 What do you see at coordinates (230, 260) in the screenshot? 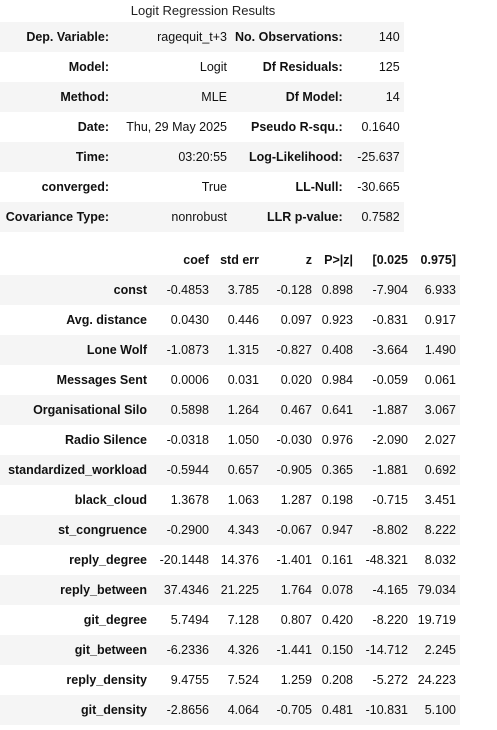
I see `coefficient-header-row: coef std err z P>|z| [0.025 0.975]` at bounding box center [230, 260].